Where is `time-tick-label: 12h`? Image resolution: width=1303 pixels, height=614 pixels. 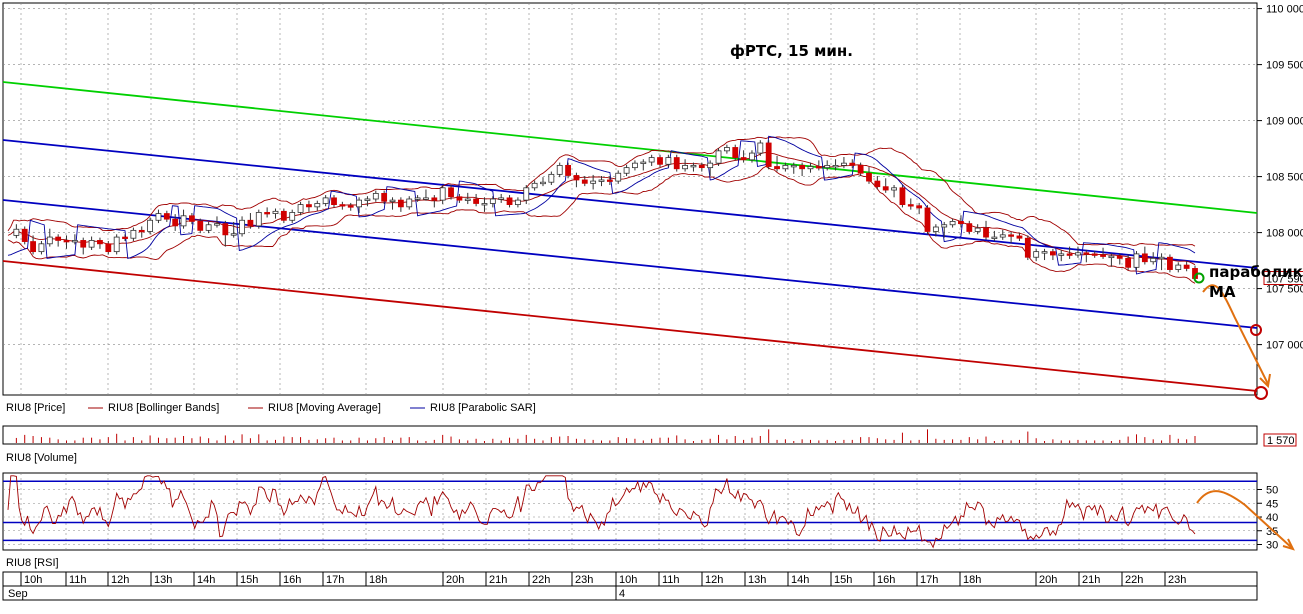 time-tick-label: 12h is located at coordinates (120, 580).